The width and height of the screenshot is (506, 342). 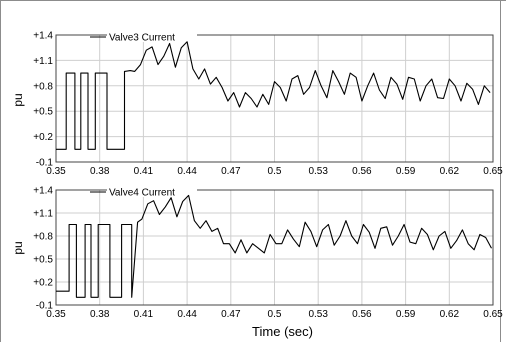 What do you see at coordinates (142, 193) in the screenshot?
I see `legend-label: Valve4 Current` at bounding box center [142, 193].